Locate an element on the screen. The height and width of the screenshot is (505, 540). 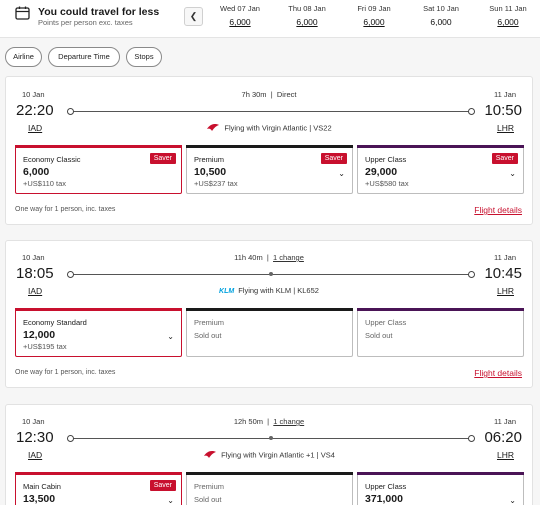
arrival-time: 10:50 is located at coordinates (503, 110).